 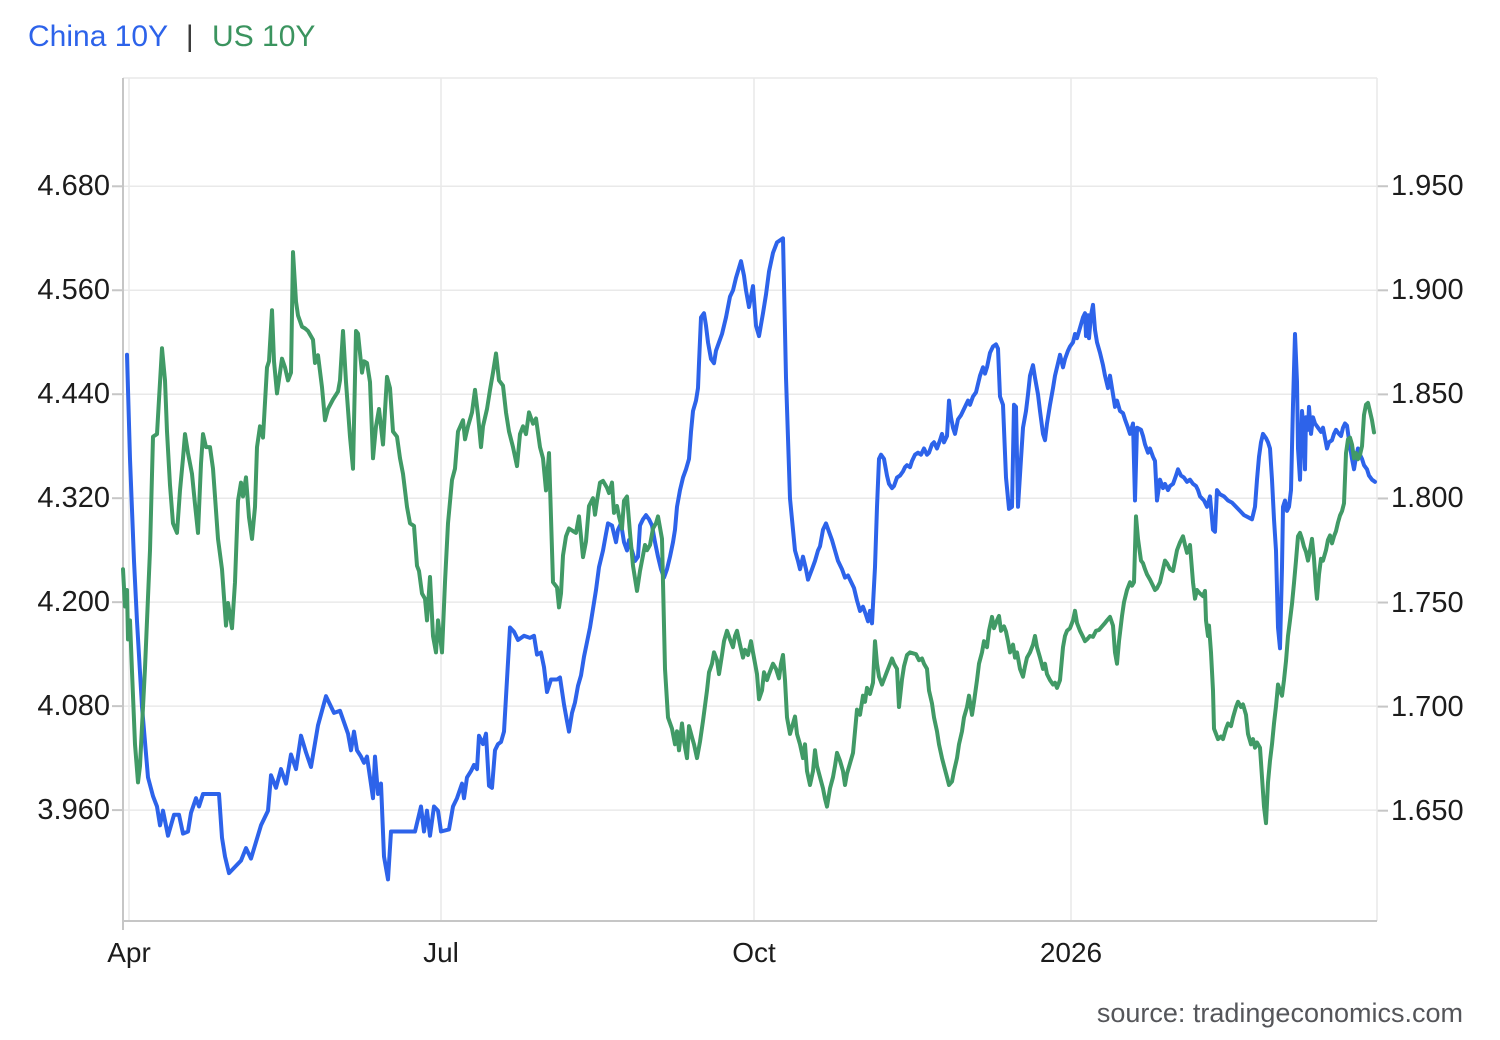 I want to click on left-axis-tick-4.080: 4.080, so click(x=73, y=706).